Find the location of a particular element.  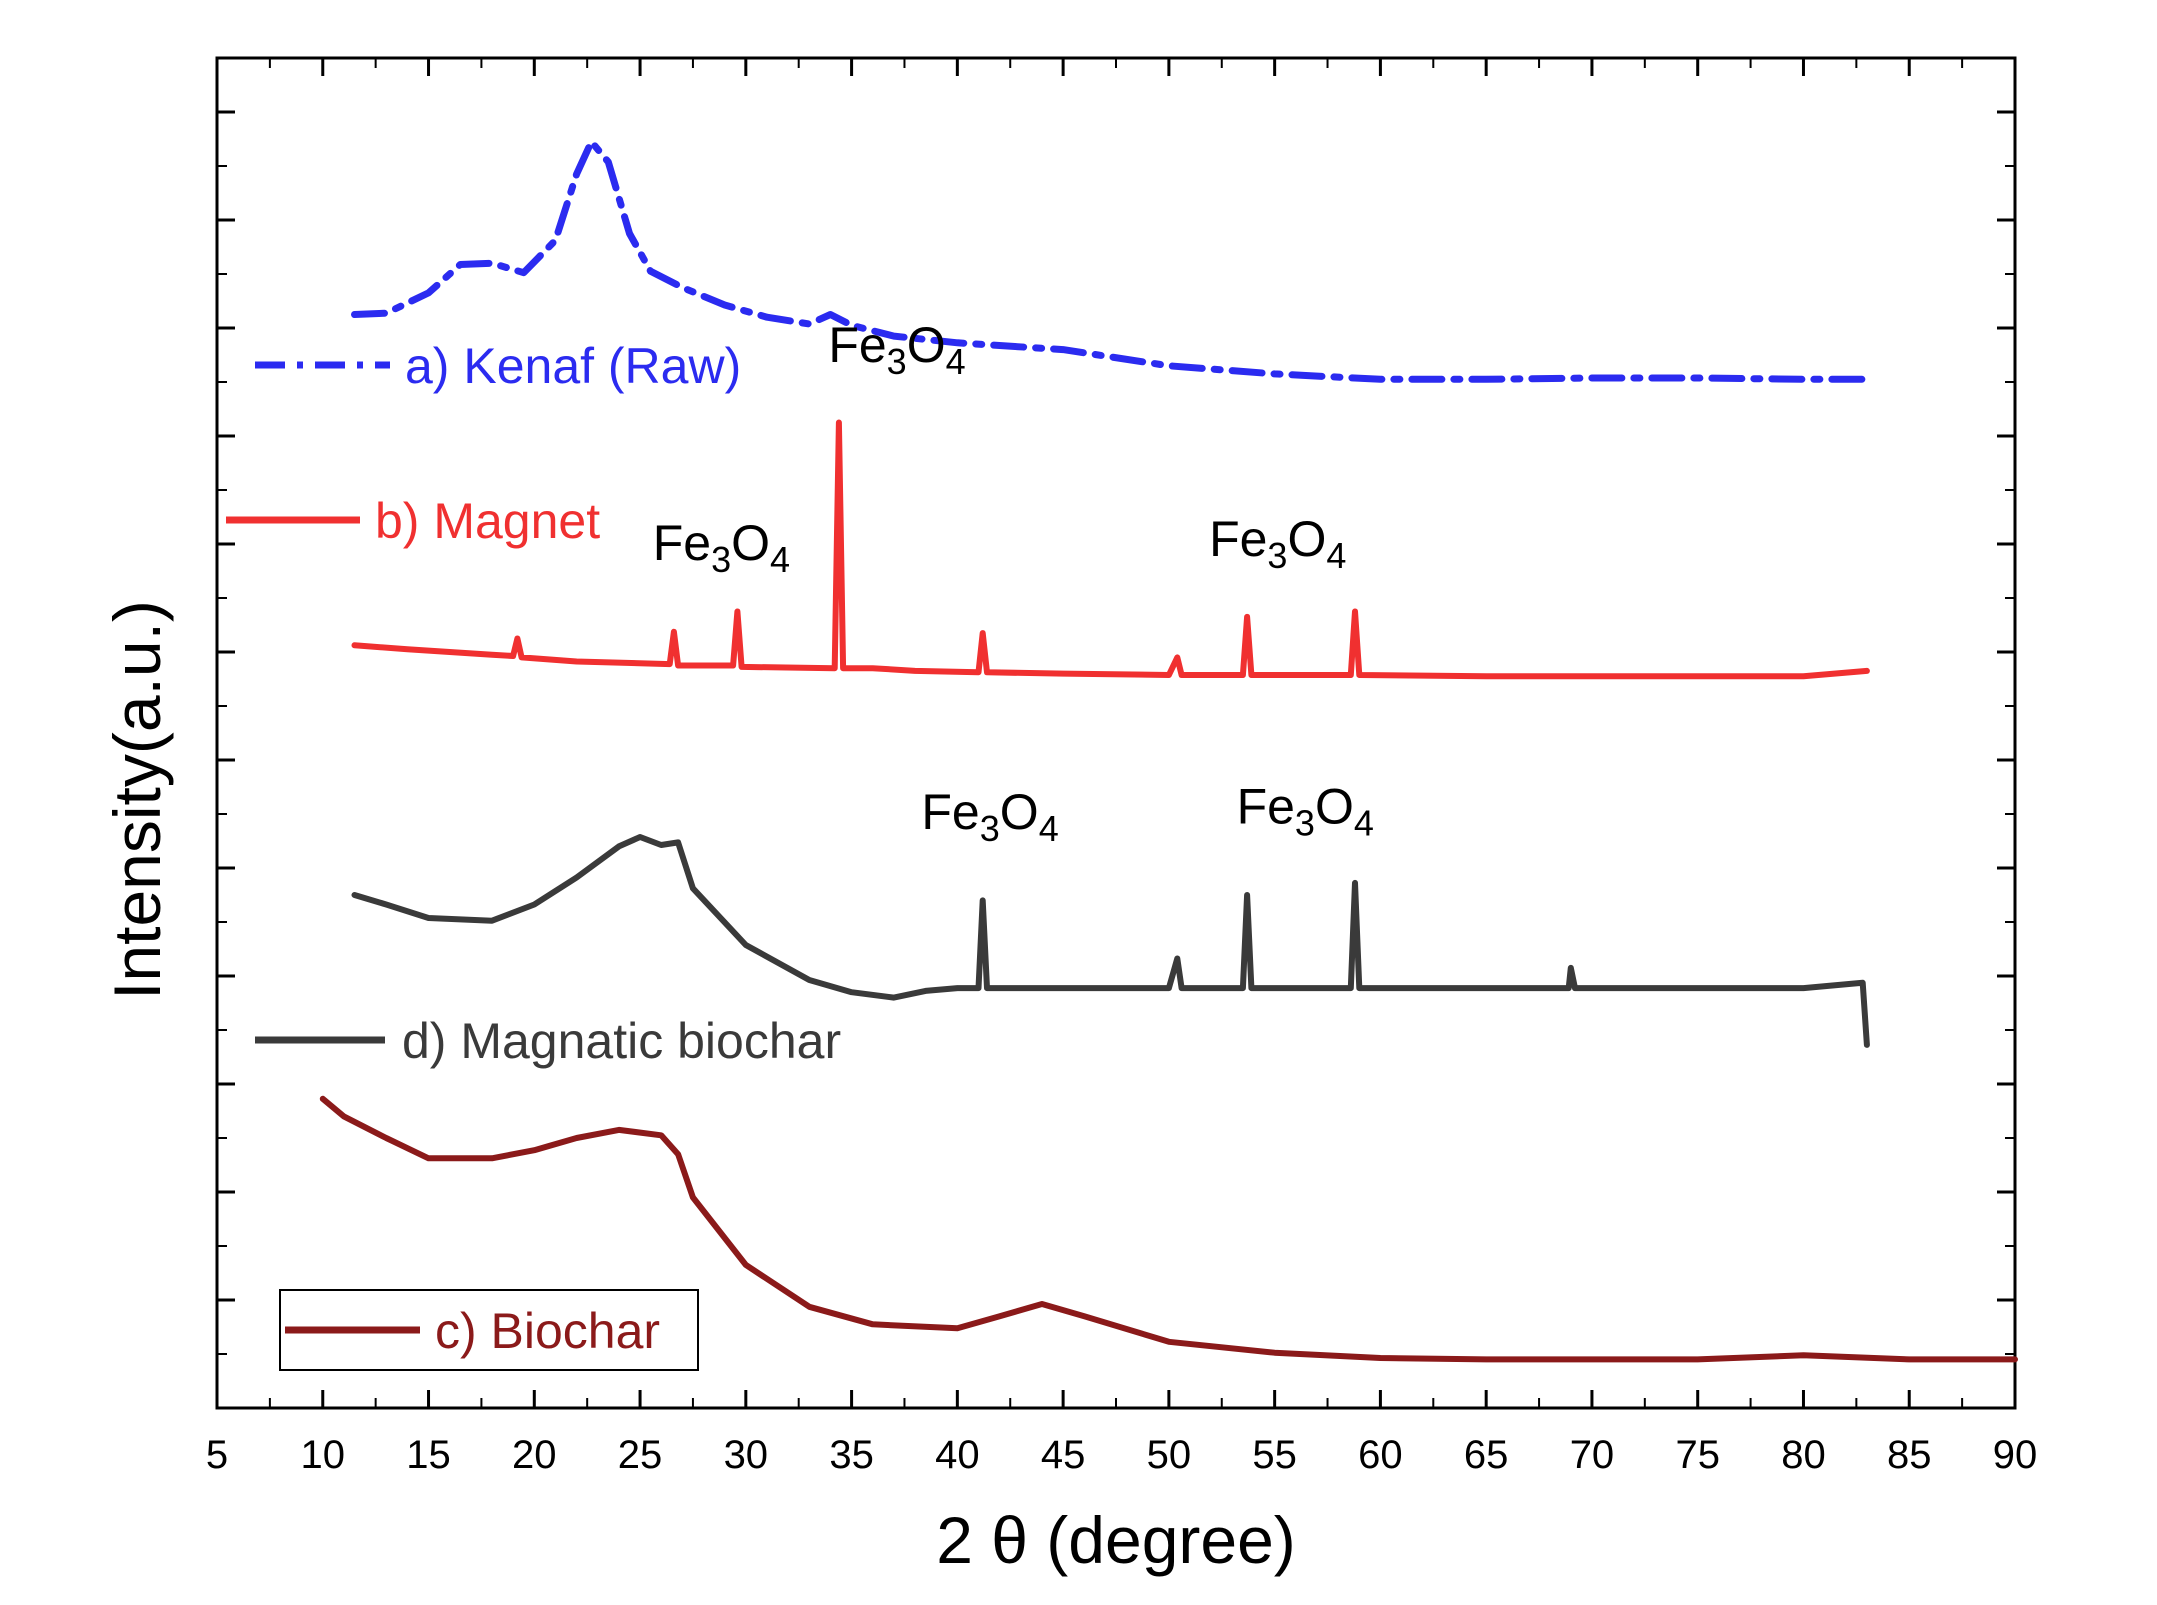

x-tick-label-35: 35 is located at coordinates (851, 1455).